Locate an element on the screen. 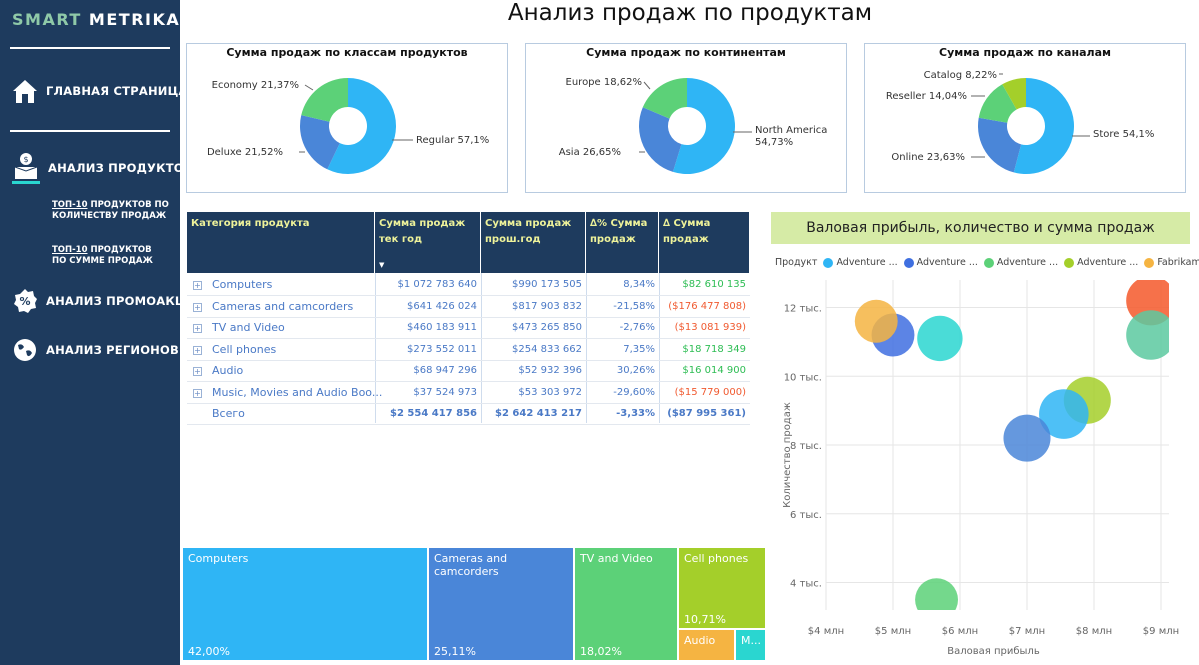  treemap-tile: Cameras and camcorders 25,11% is located at coordinates (501, 604).